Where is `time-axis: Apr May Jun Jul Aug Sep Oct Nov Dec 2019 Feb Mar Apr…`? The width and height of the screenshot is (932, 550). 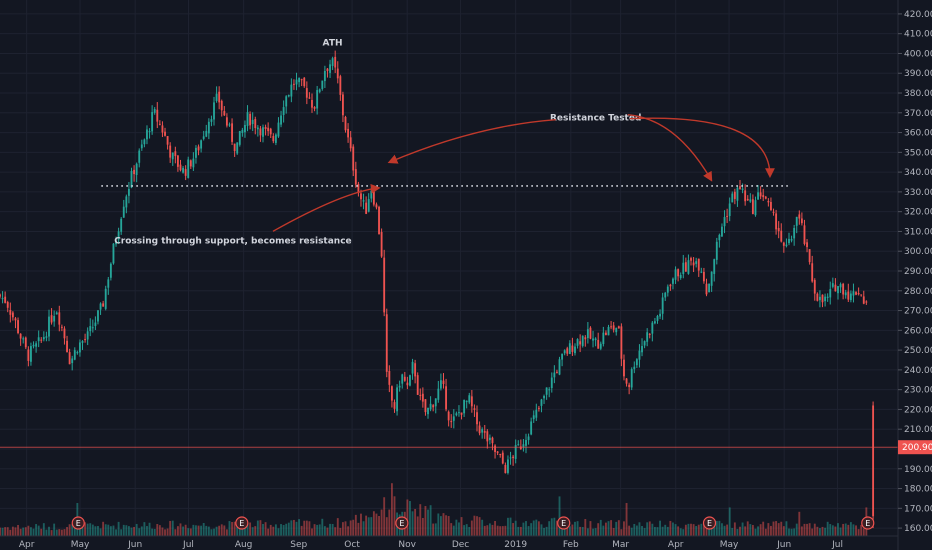 time-axis: Apr May Jun Jul Aug Sep Oct Nov Dec 2019 Feb Mar Apr… is located at coordinates (449, 542).